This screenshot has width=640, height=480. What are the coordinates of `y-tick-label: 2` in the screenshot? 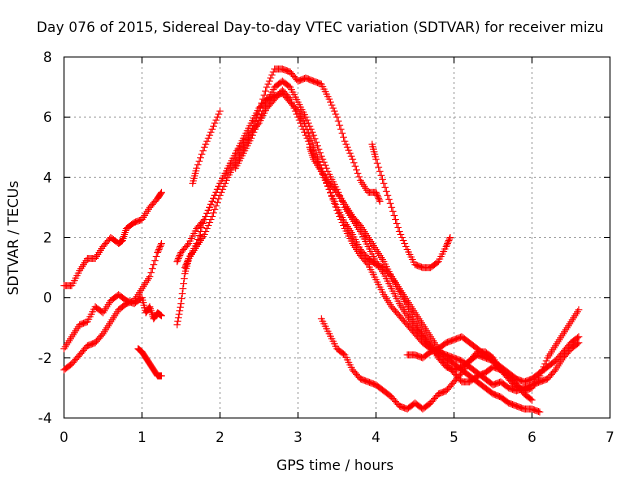 It's located at (47, 239).